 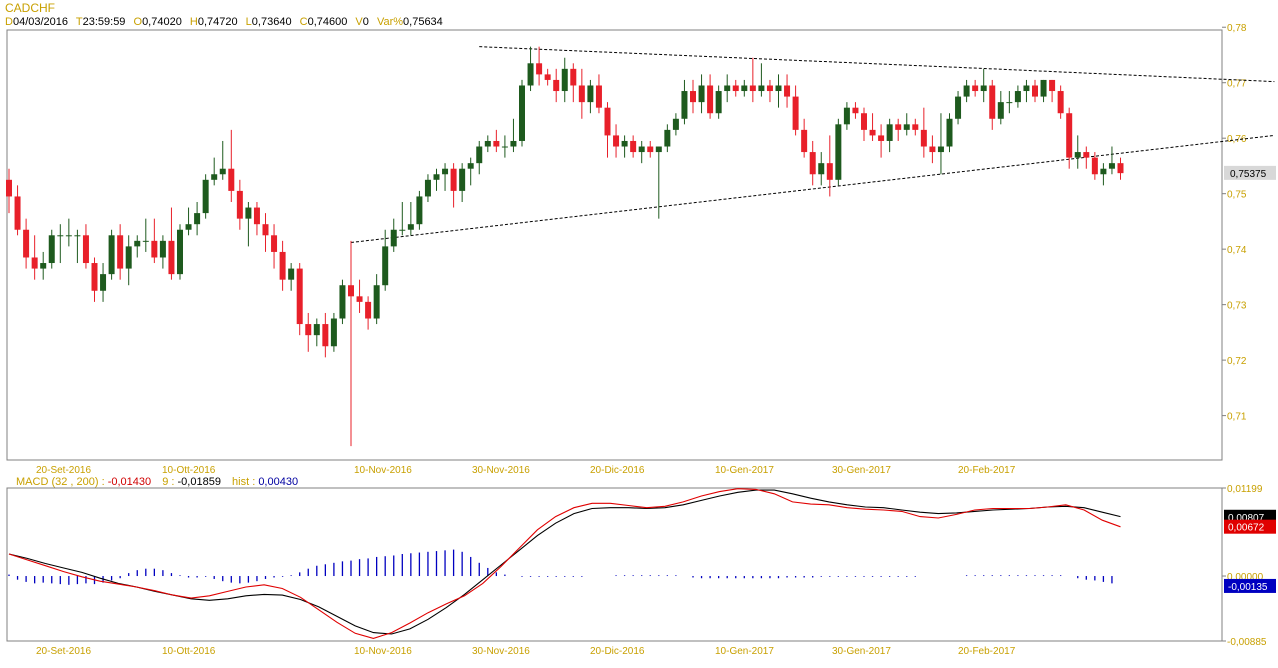 What do you see at coordinates (63, 470) in the screenshot?
I see `price-x-tick-label: 20-Set-2016` at bounding box center [63, 470].